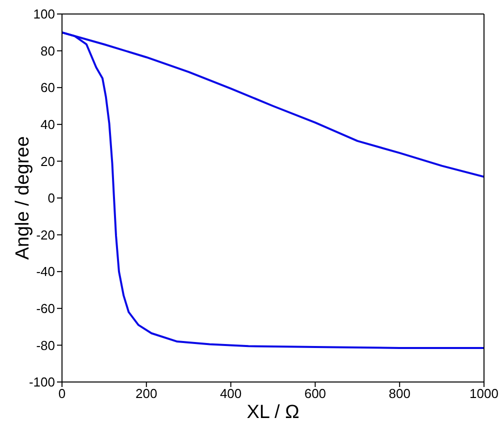  What do you see at coordinates (47, 88) in the screenshot?
I see `y-tick-label: 60` at bounding box center [47, 88].